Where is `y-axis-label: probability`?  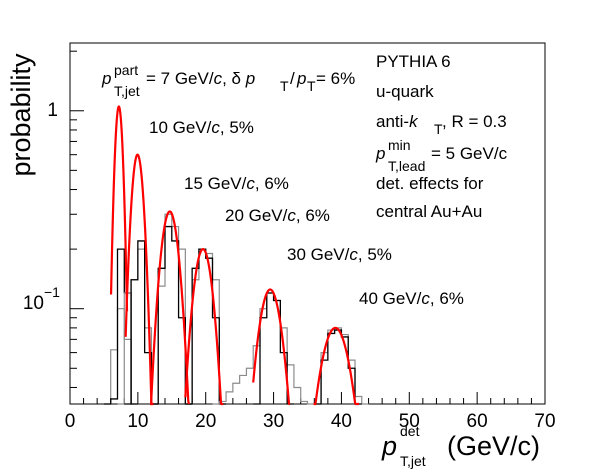
y-axis-label: probability is located at coordinates (21, 115).